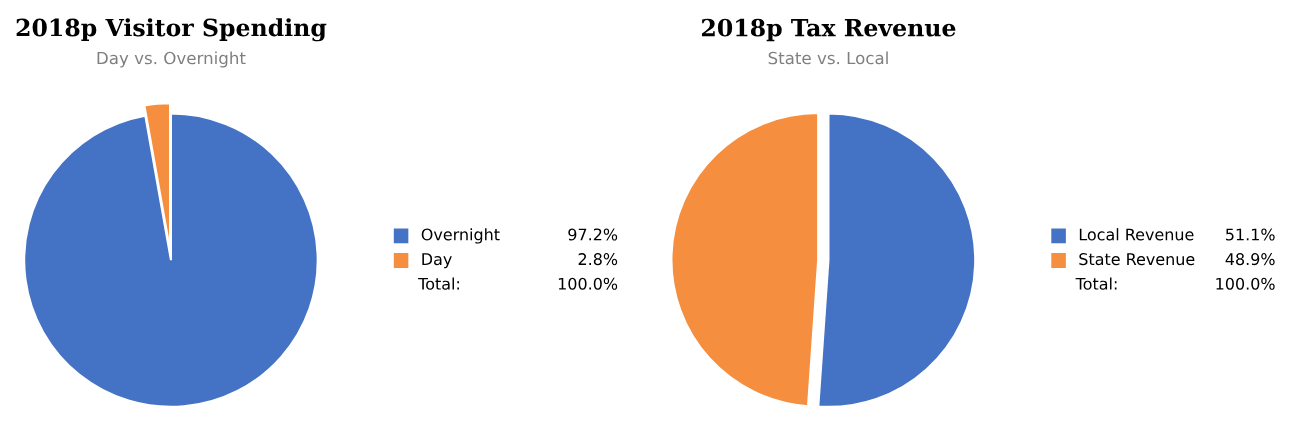 The image size is (1315, 425). What do you see at coordinates (1250, 259) in the screenshot?
I see `data-label: 48.9%` at bounding box center [1250, 259].